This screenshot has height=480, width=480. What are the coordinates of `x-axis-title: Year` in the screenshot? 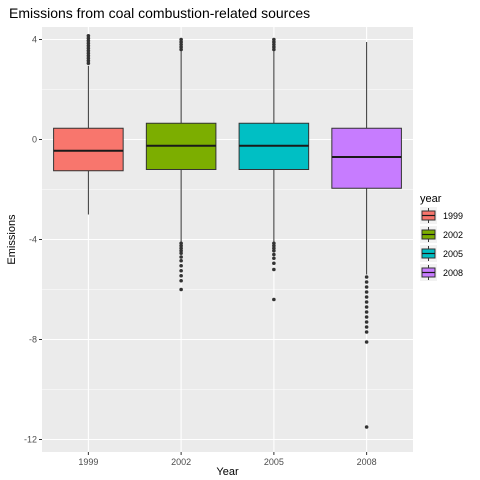 It's located at (227, 472).